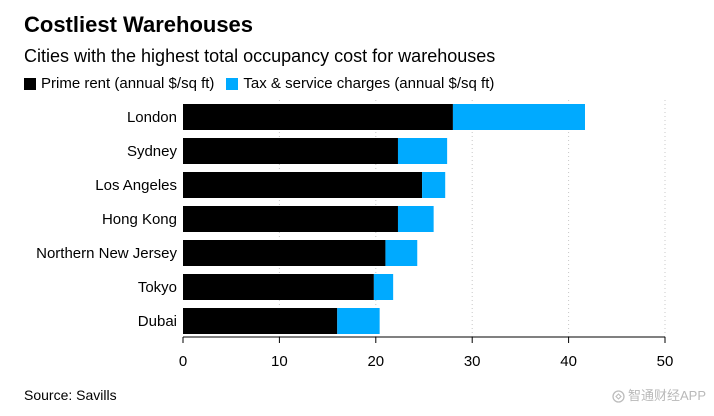  What do you see at coordinates (152, 151) in the screenshot?
I see `y-category-label-sydney: Sydney` at bounding box center [152, 151].